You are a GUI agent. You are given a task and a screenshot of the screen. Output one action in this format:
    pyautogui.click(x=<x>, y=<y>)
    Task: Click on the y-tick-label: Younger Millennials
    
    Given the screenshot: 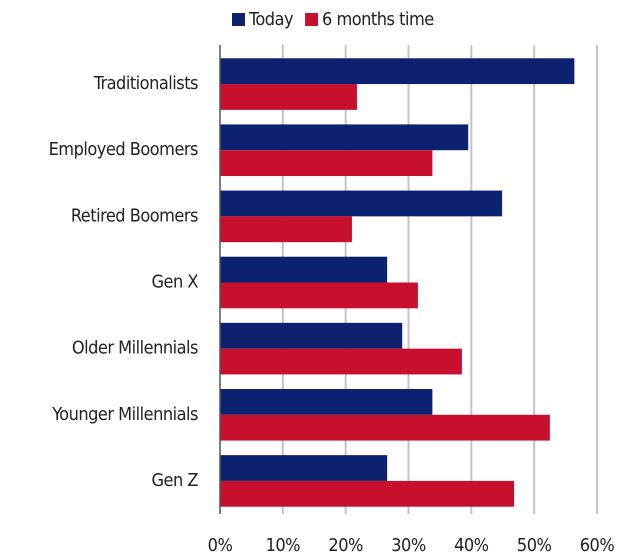 What is the action you would take?
    pyautogui.click(x=124, y=414)
    